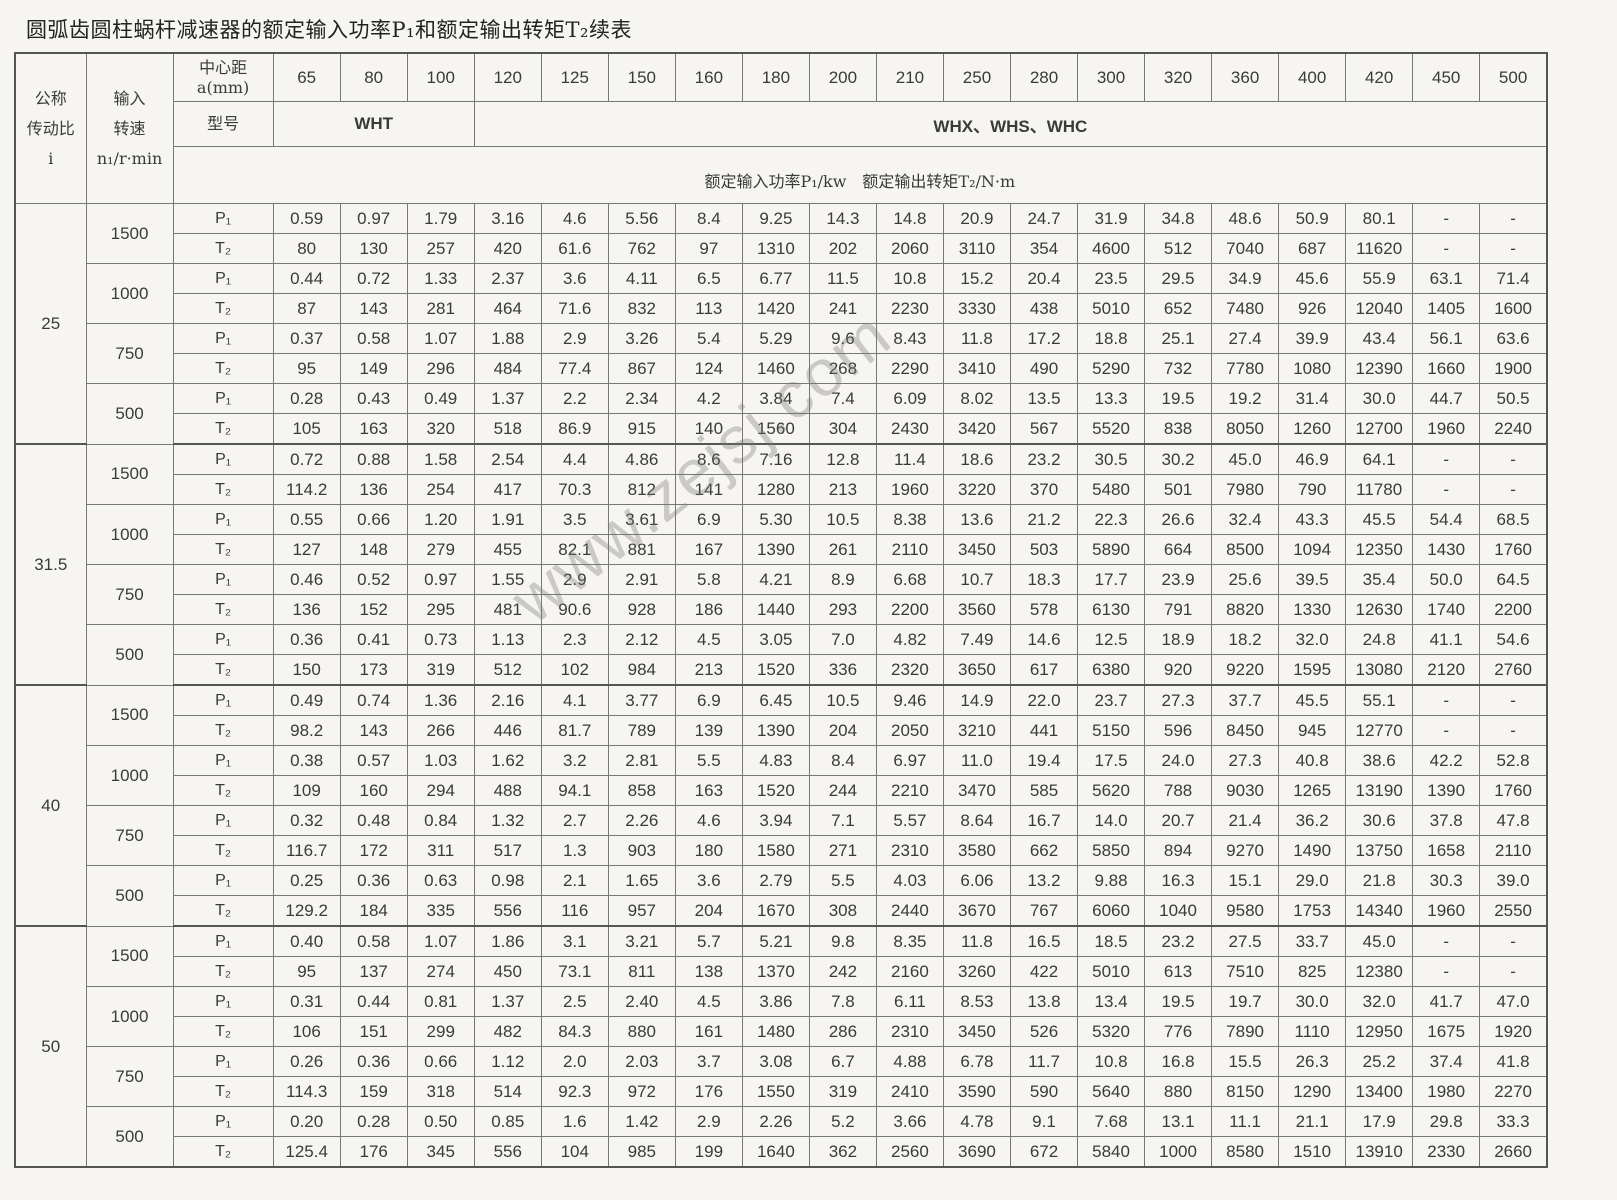 The height and width of the screenshot is (1200, 1617). Describe the element at coordinates (129, 1016) in the screenshot. I see `speed-cell: 1000` at that location.